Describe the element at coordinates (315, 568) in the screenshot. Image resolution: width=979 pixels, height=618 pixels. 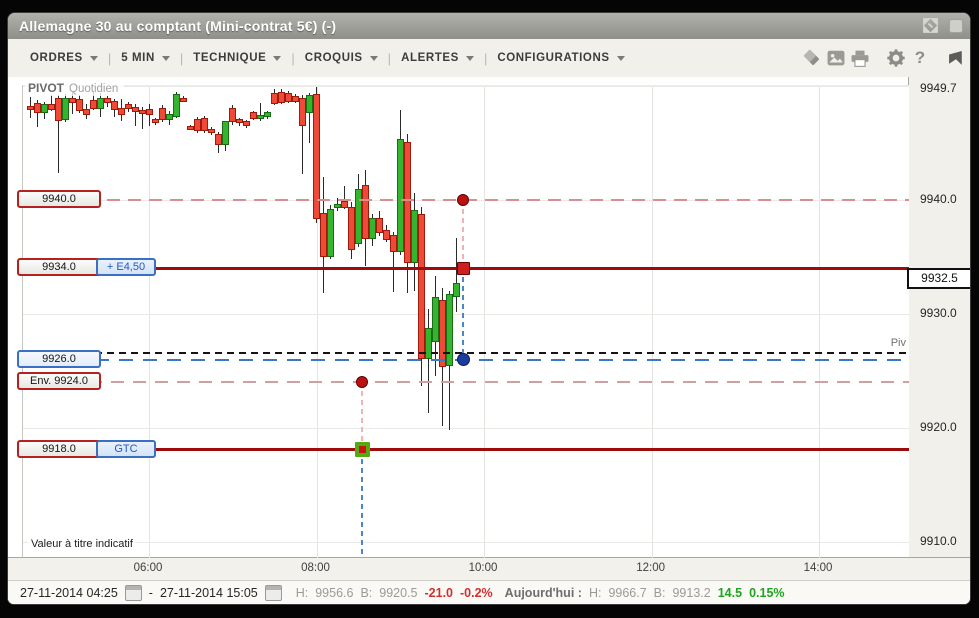
I see `time-axis-label: 08:00` at that location.